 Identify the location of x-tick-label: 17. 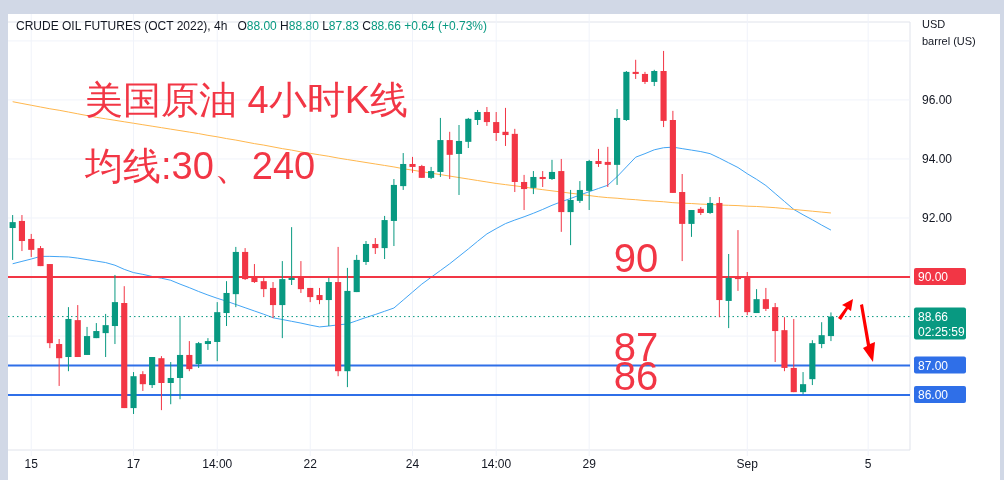
(133, 464).